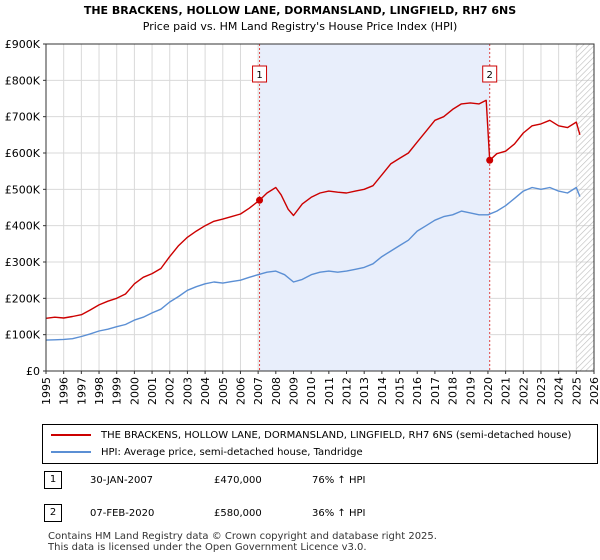 The height and width of the screenshot is (560, 600). What do you see at coordinates (435, 391) in the screenshot?
I see `x-tick-label: 2017` at bounding box center [435, 391].